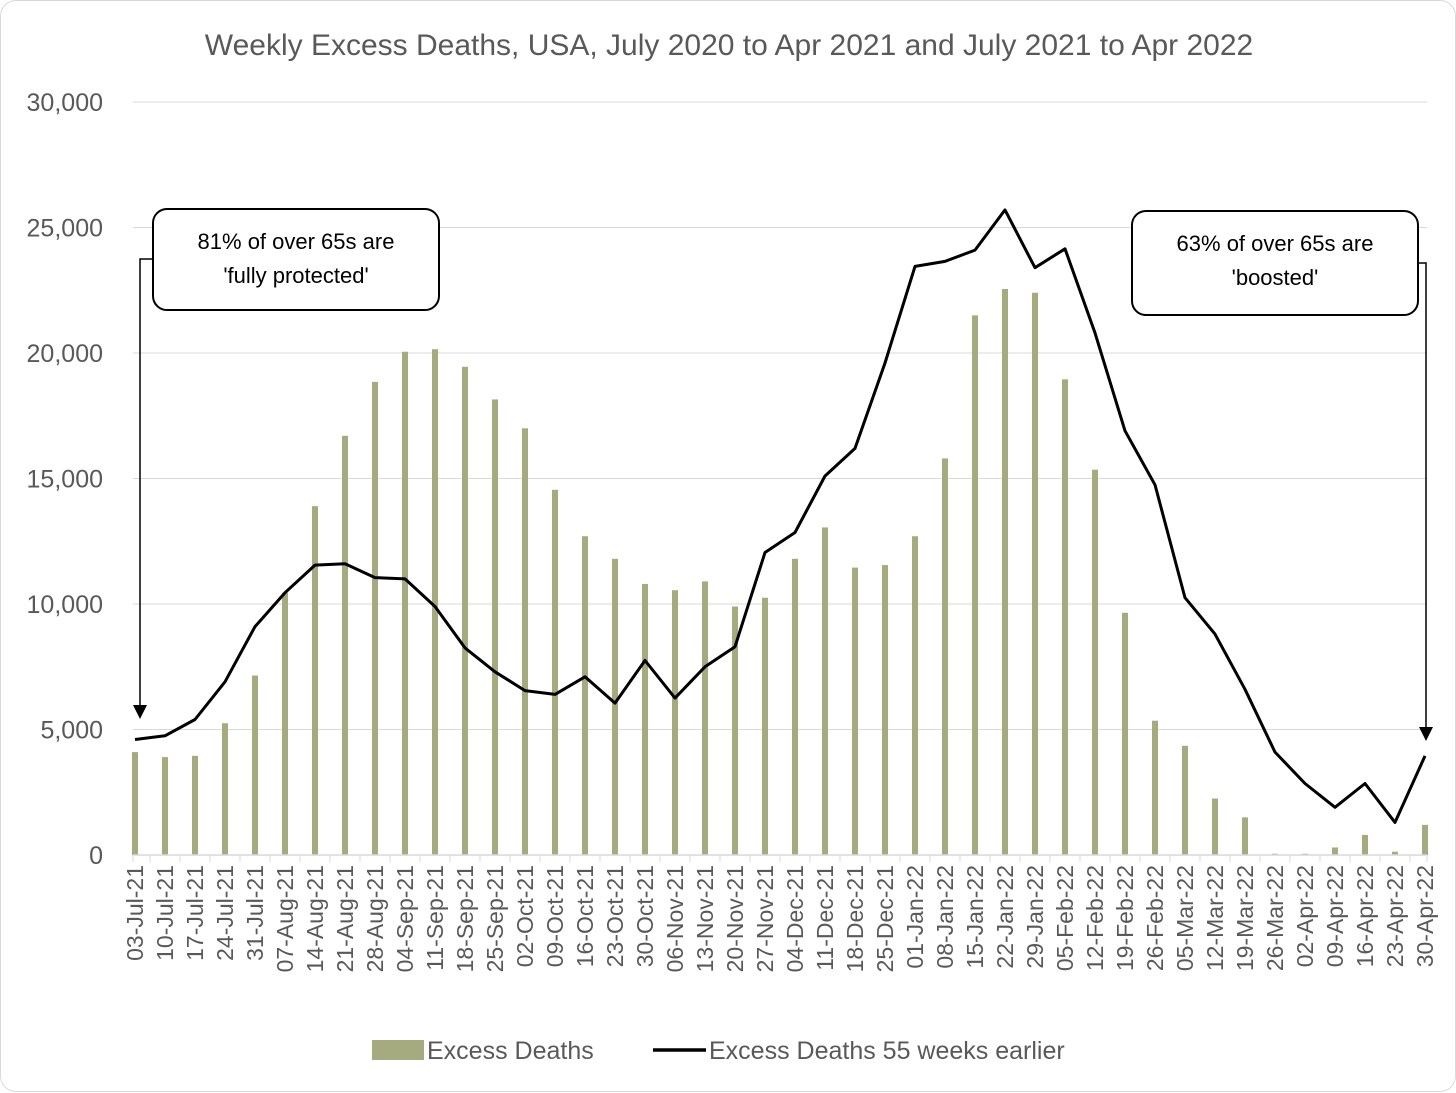 The width and height of the screenshot is (1456, 1093). I want to click on x-tick-label: 11-Dec-21, so click(825, 918).